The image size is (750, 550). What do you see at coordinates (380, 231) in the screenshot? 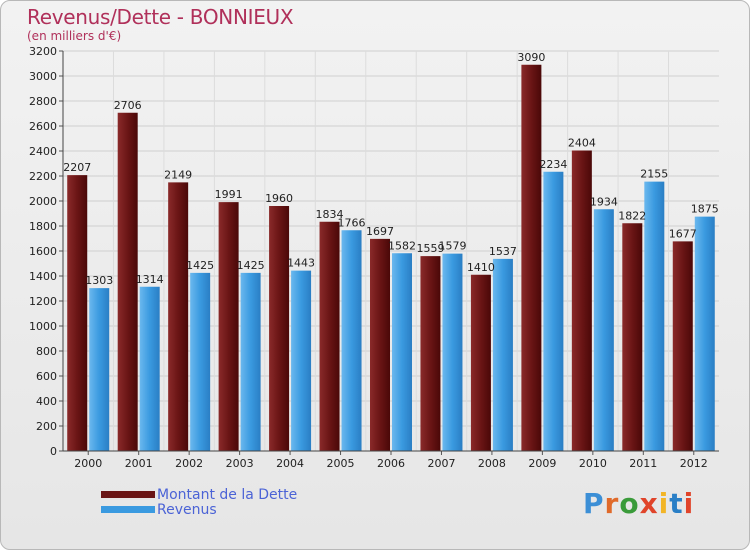
I see `data-label-dette: 1697` at bounding box center [380, 231].